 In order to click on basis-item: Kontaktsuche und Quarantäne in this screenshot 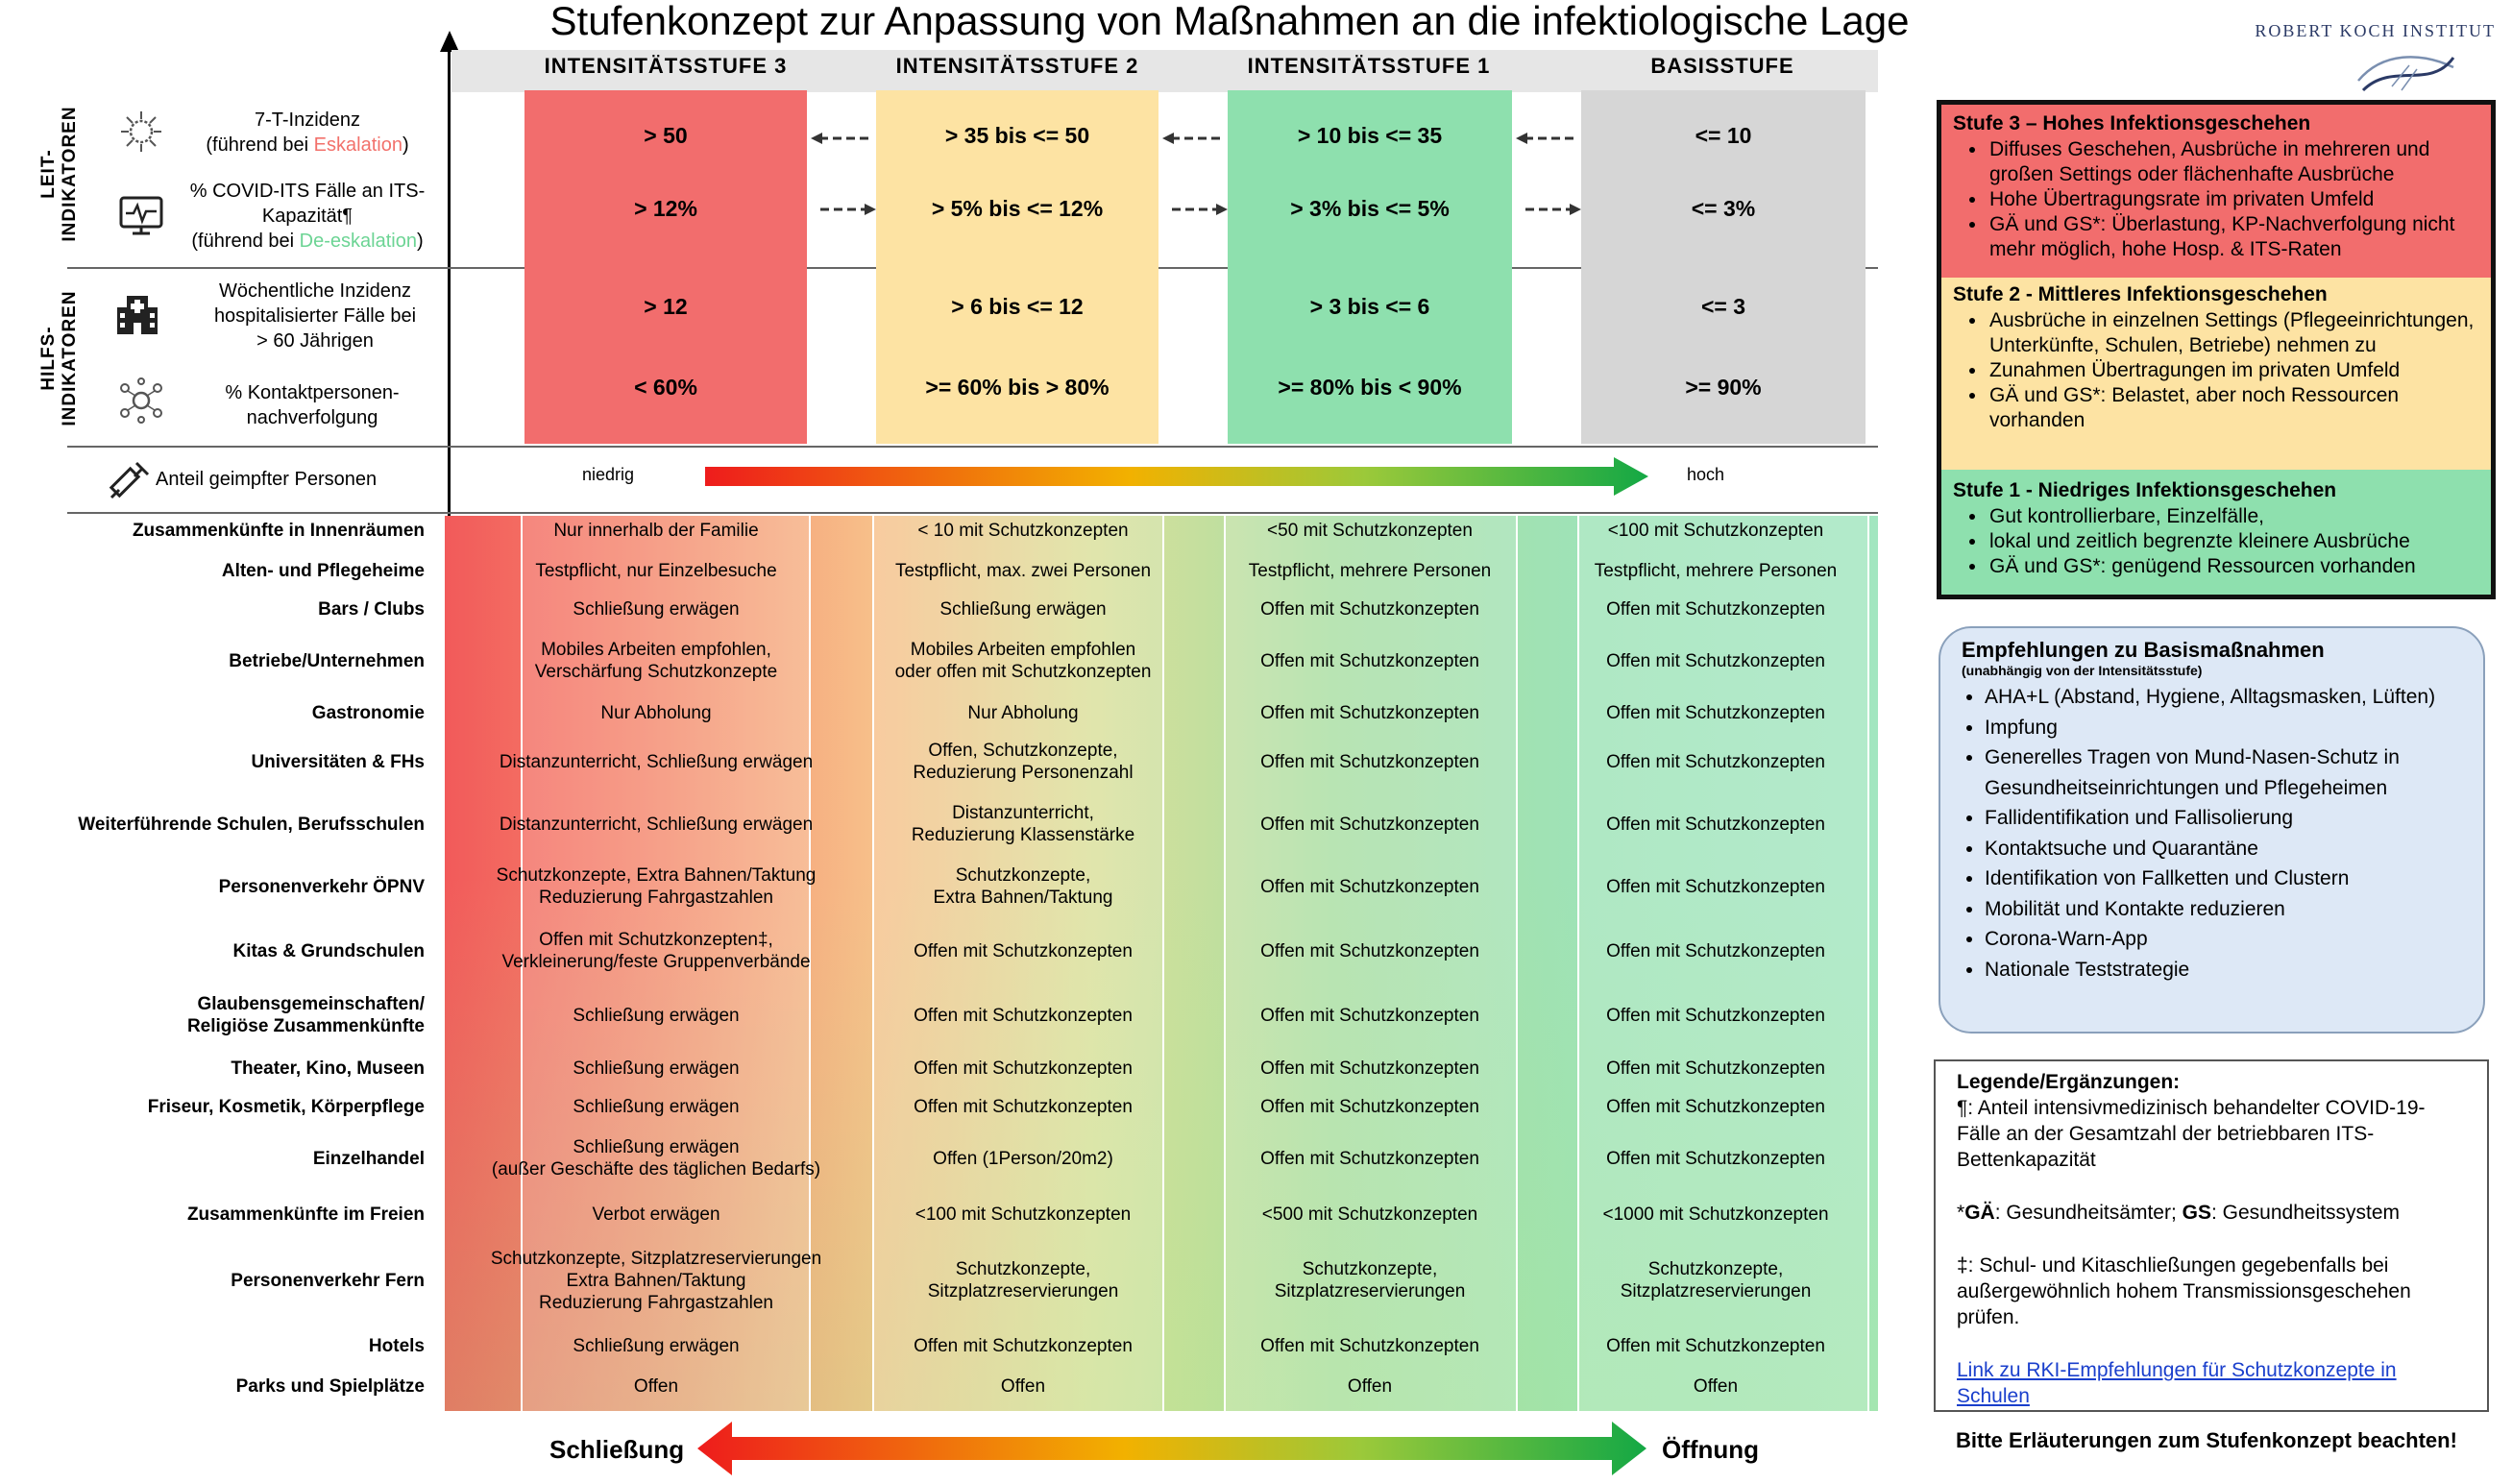, I will do `click(2234, 849)`.